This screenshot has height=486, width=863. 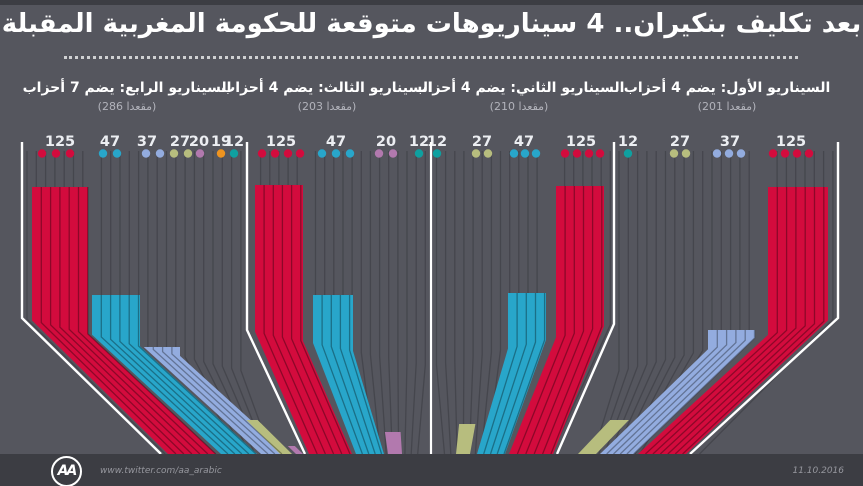 What do you see at coordinates (127, 88) in the screenshot?
I see `scenario-4-title: السيناريو الرابع: يضم 7 أحزاب` at bounding box center [127, 88].